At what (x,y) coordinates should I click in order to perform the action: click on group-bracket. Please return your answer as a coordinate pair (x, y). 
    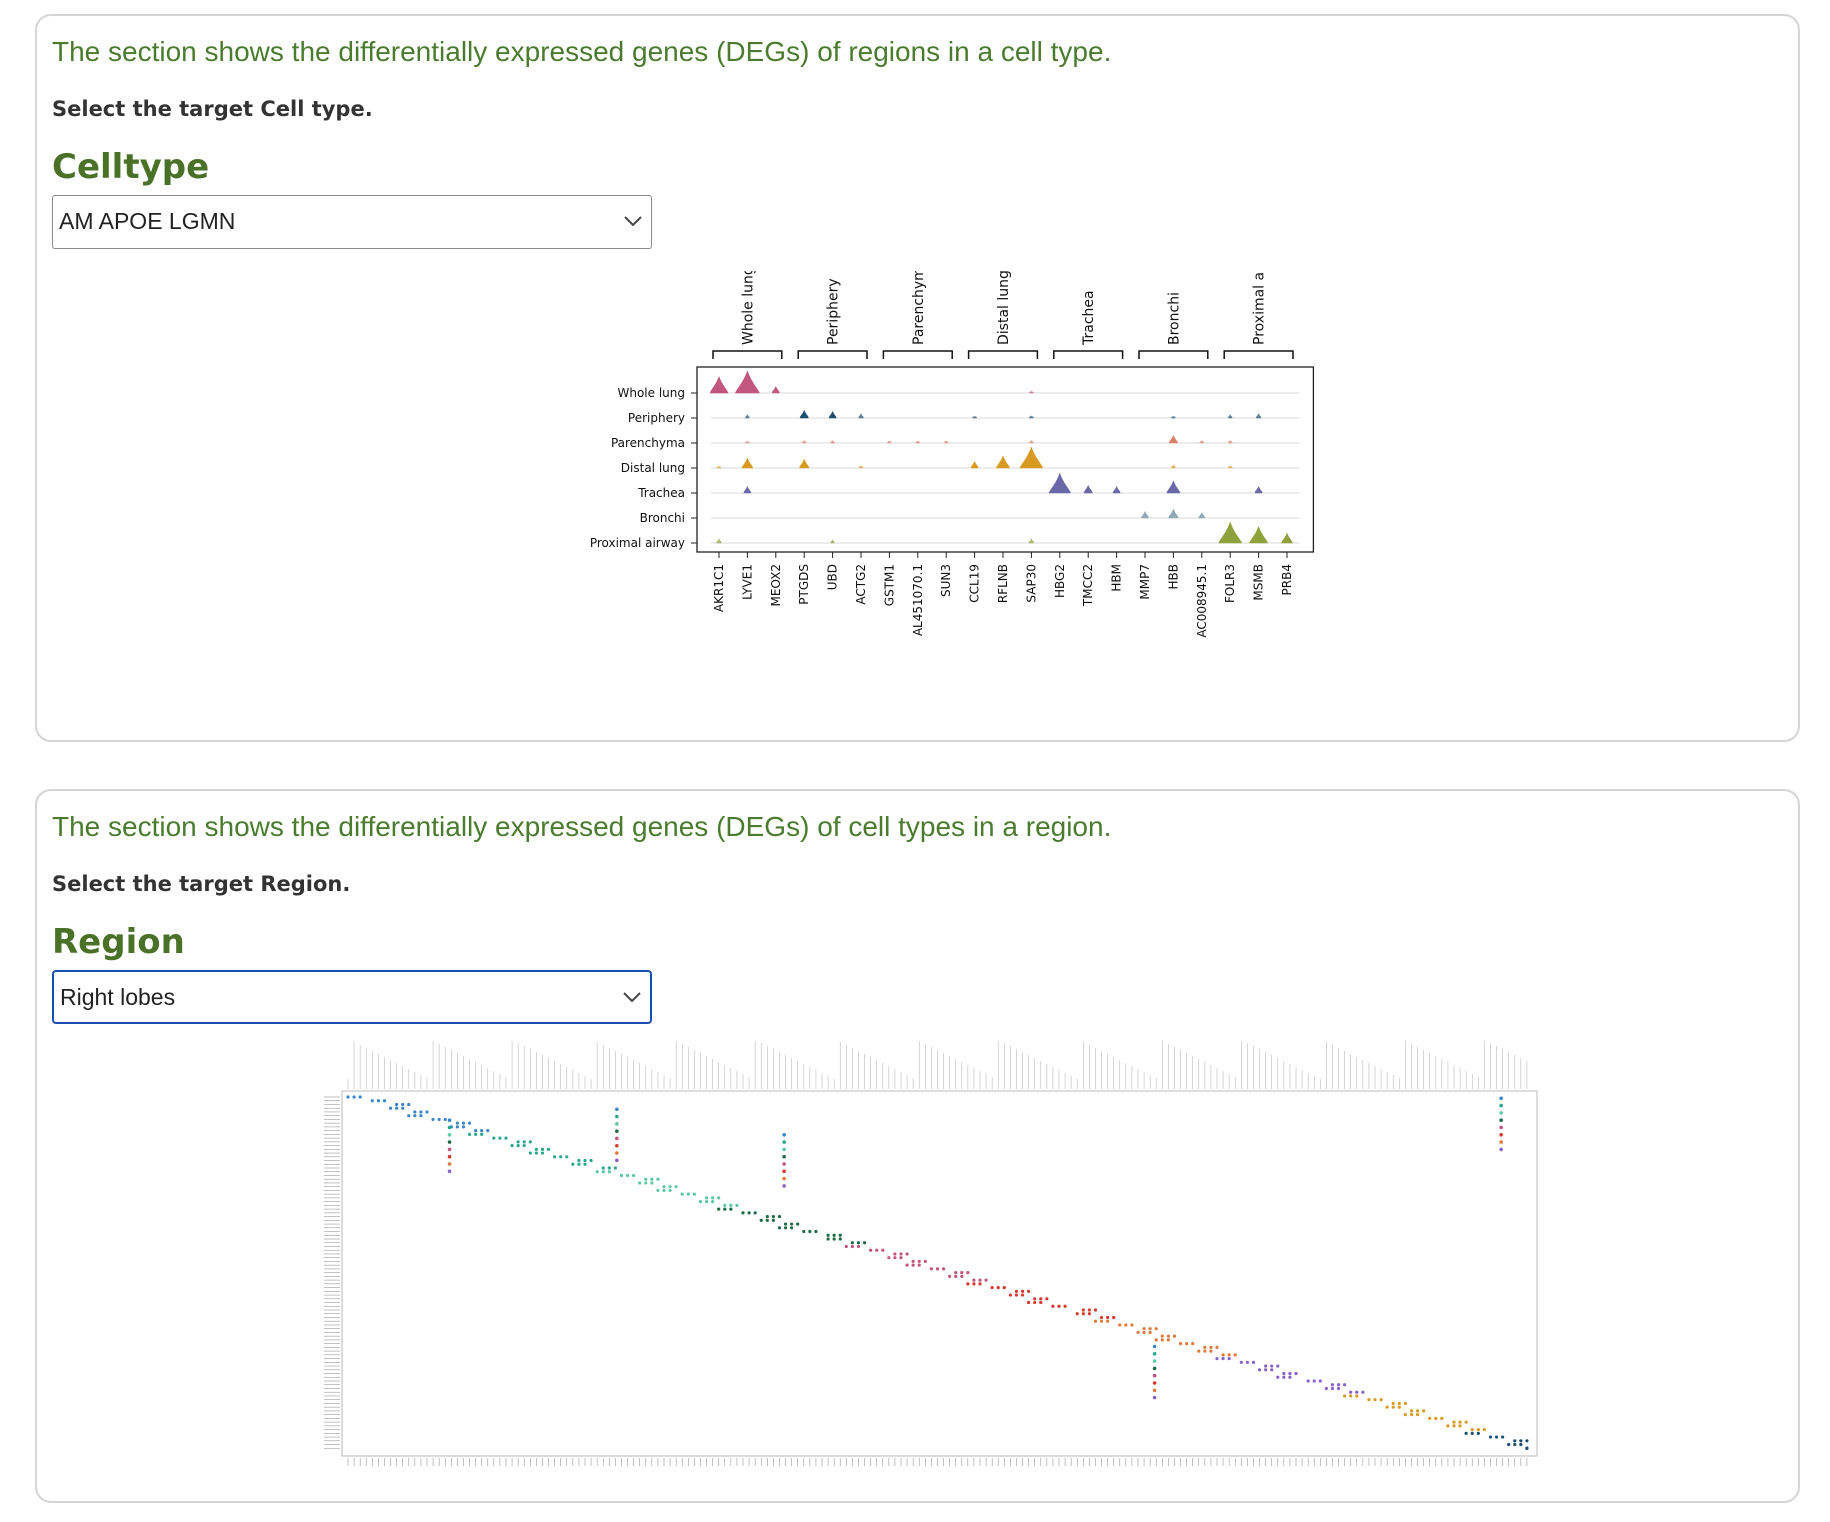
    Looking at the image, I should click on (917, 354).